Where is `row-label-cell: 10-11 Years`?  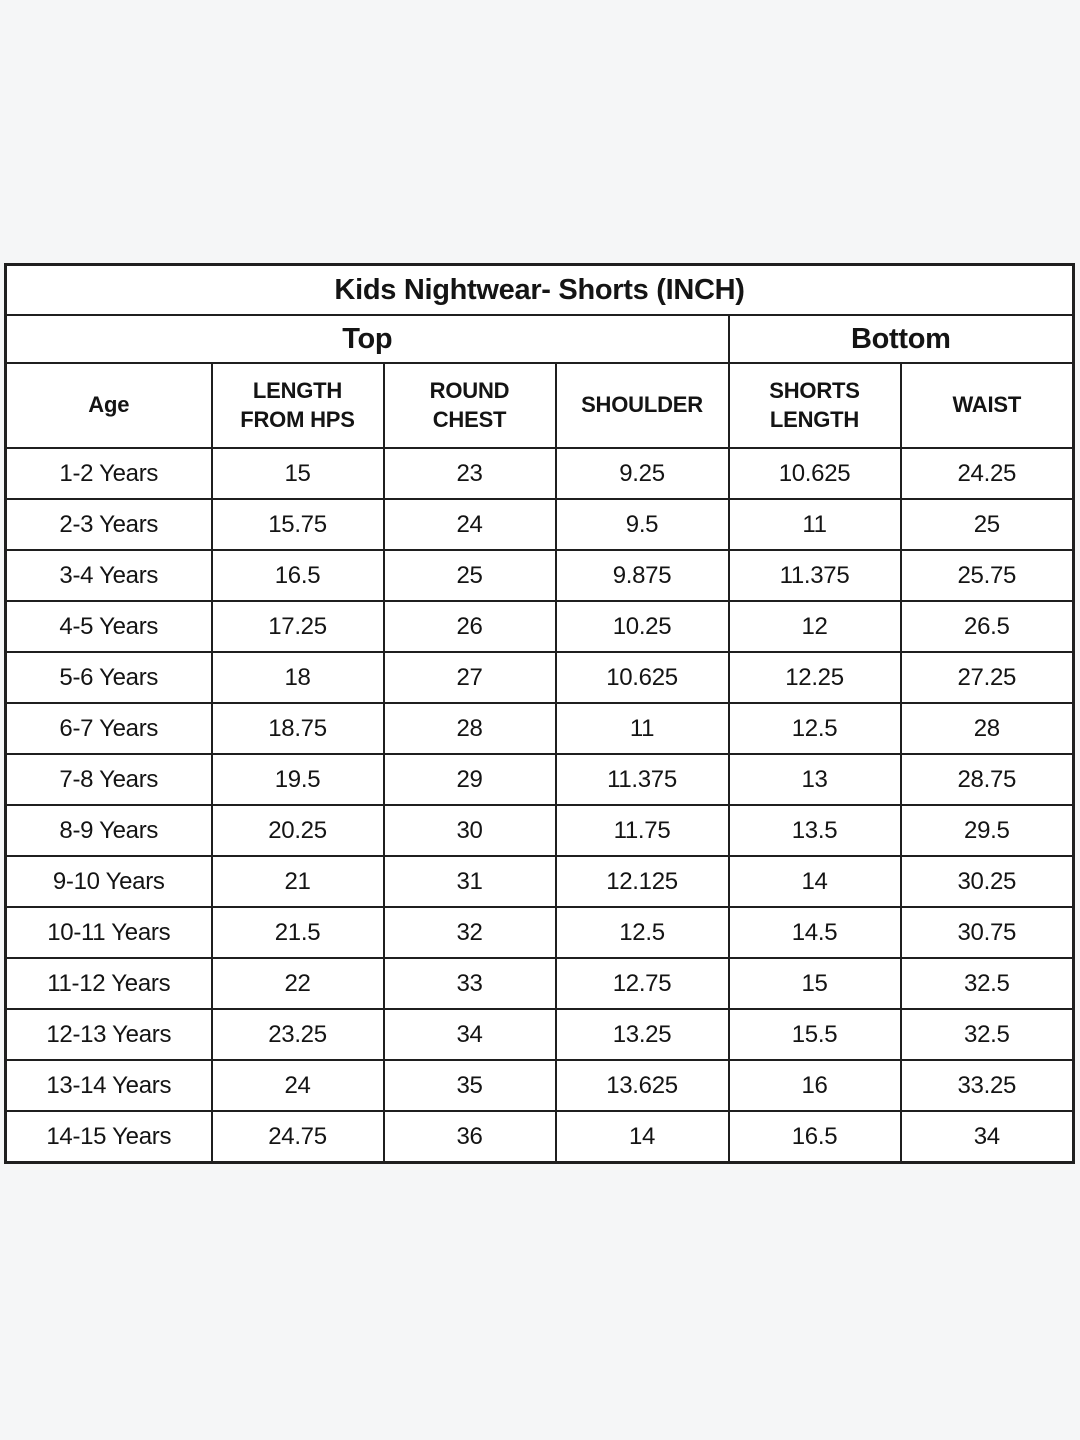 row-label-cell: 10-11 Years is located at coordinates (108, 932).